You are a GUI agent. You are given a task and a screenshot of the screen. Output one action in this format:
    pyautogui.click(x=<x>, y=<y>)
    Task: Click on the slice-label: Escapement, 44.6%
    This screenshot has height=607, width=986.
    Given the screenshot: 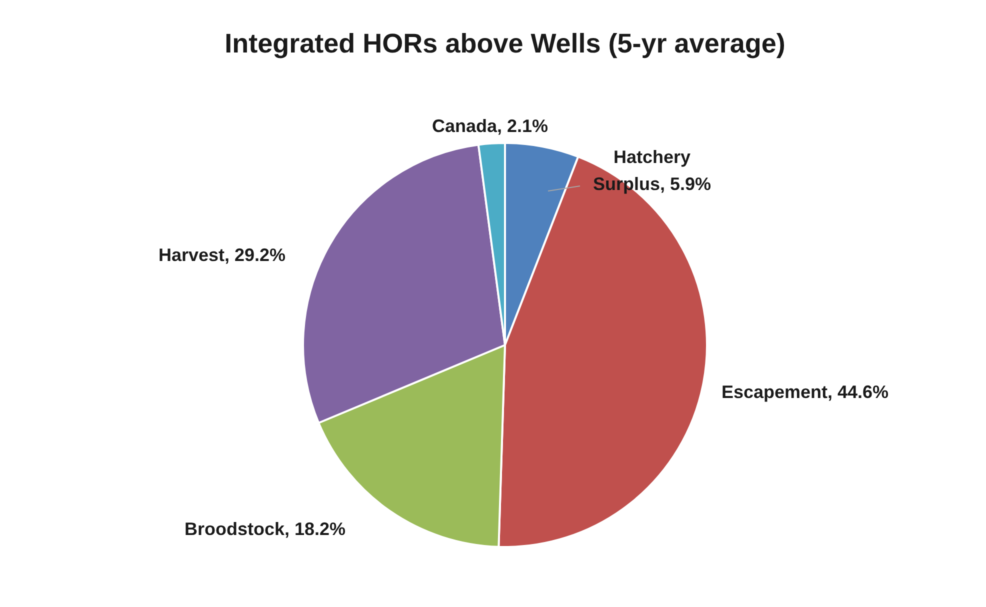 What is the action you would take?
    pyautogui.click(x=805, y=392)
    